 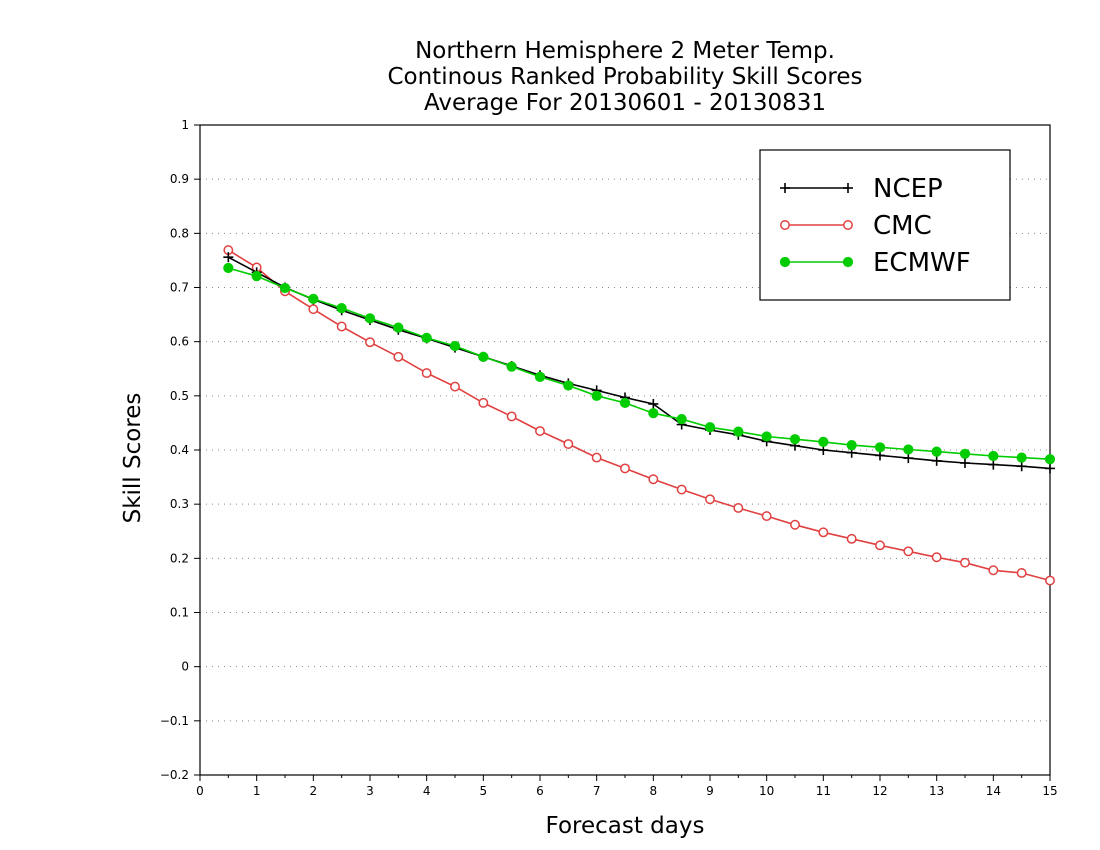 I want to click on legend-label-cmc: CMC, so click(x=902, y=226).